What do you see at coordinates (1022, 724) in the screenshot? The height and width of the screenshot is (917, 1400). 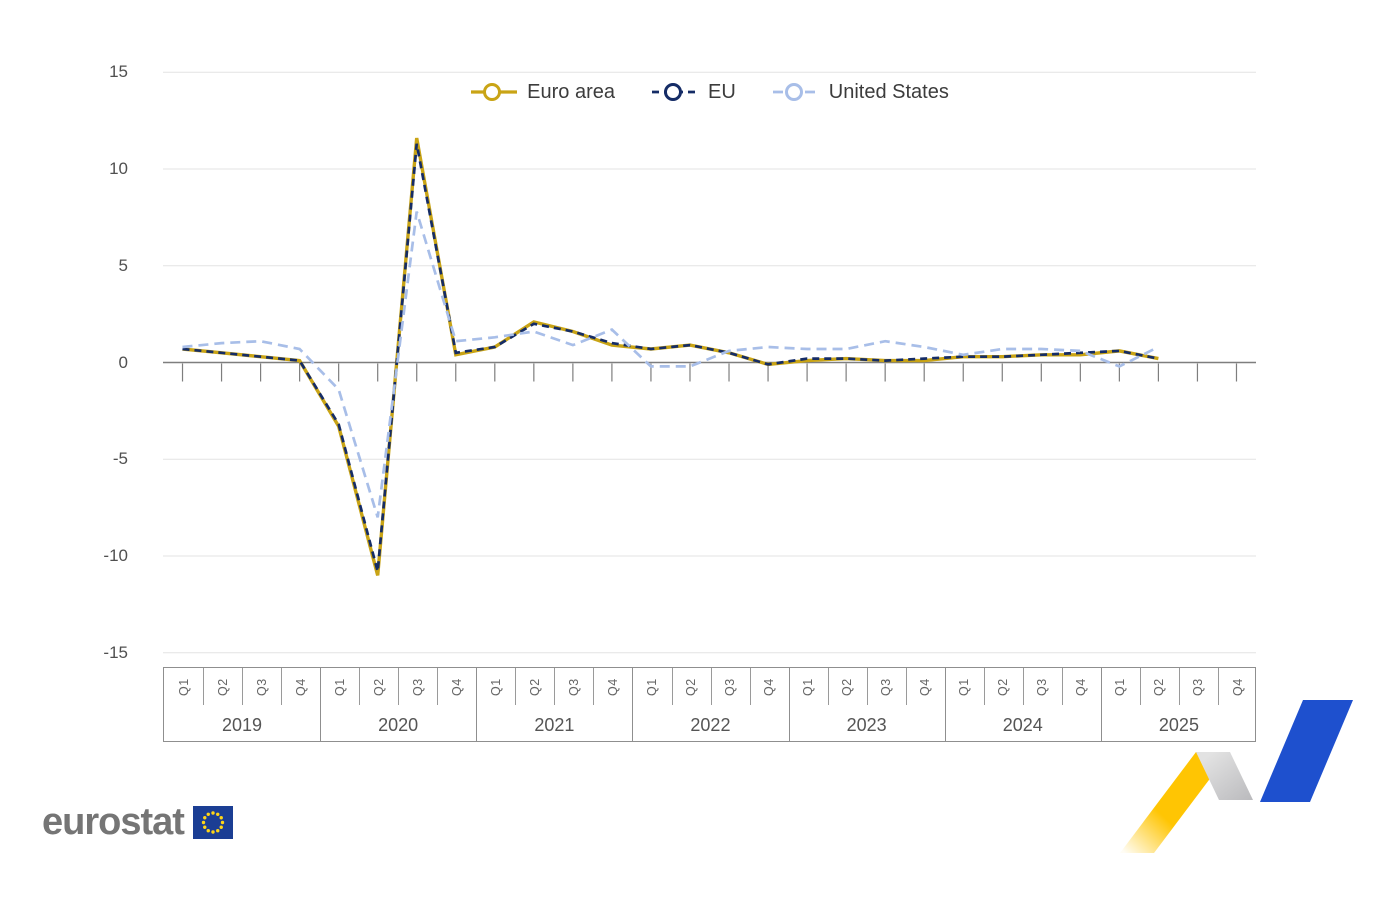 I see `year-label: 2024` at bounding box center [1022, 724].